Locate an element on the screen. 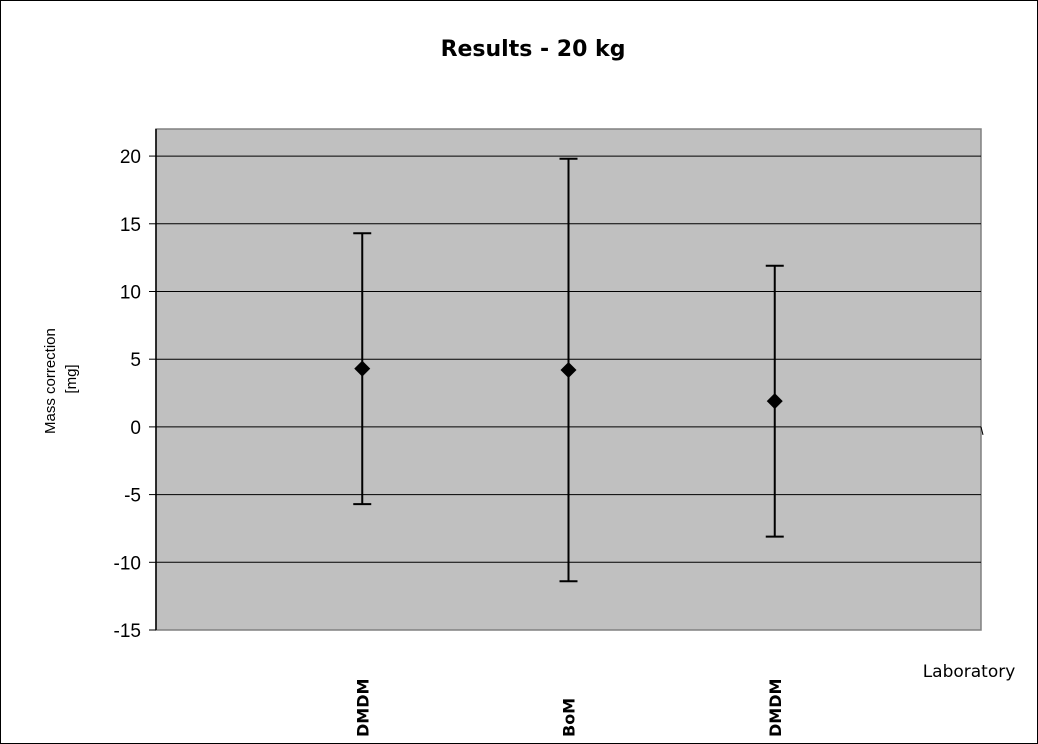  category-labels: DMDM BoM DMDM is located at coordinates (569, 708).